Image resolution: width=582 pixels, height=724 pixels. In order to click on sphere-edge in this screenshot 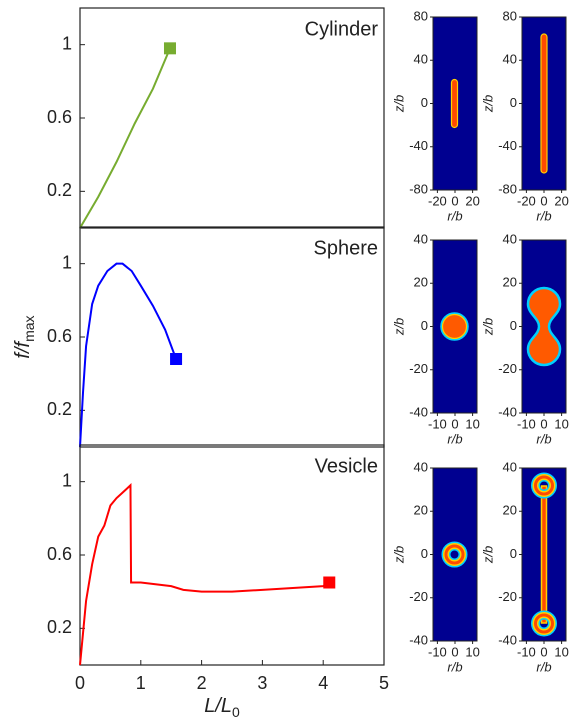, I will do `click(454, 326)`.